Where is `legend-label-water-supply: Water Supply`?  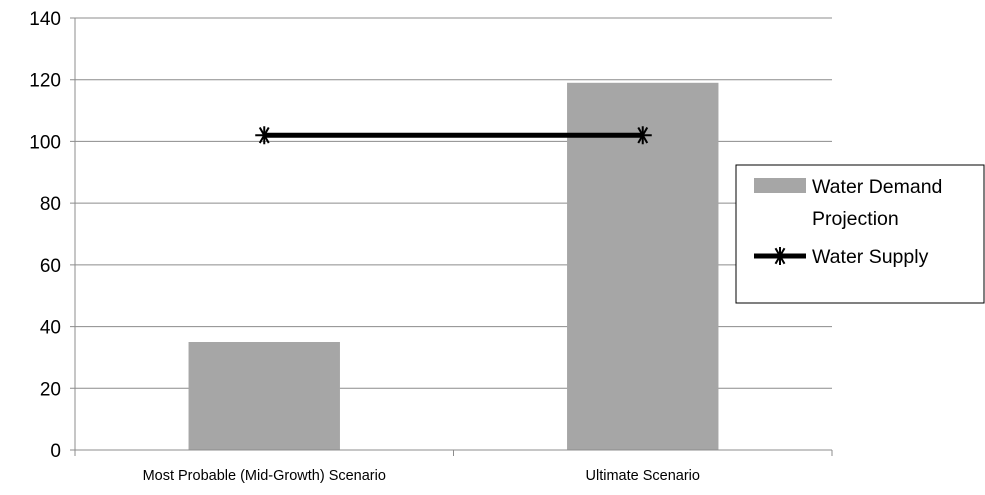
legend-label-water-supply: Water Supply is located at coordinates (870, 257).